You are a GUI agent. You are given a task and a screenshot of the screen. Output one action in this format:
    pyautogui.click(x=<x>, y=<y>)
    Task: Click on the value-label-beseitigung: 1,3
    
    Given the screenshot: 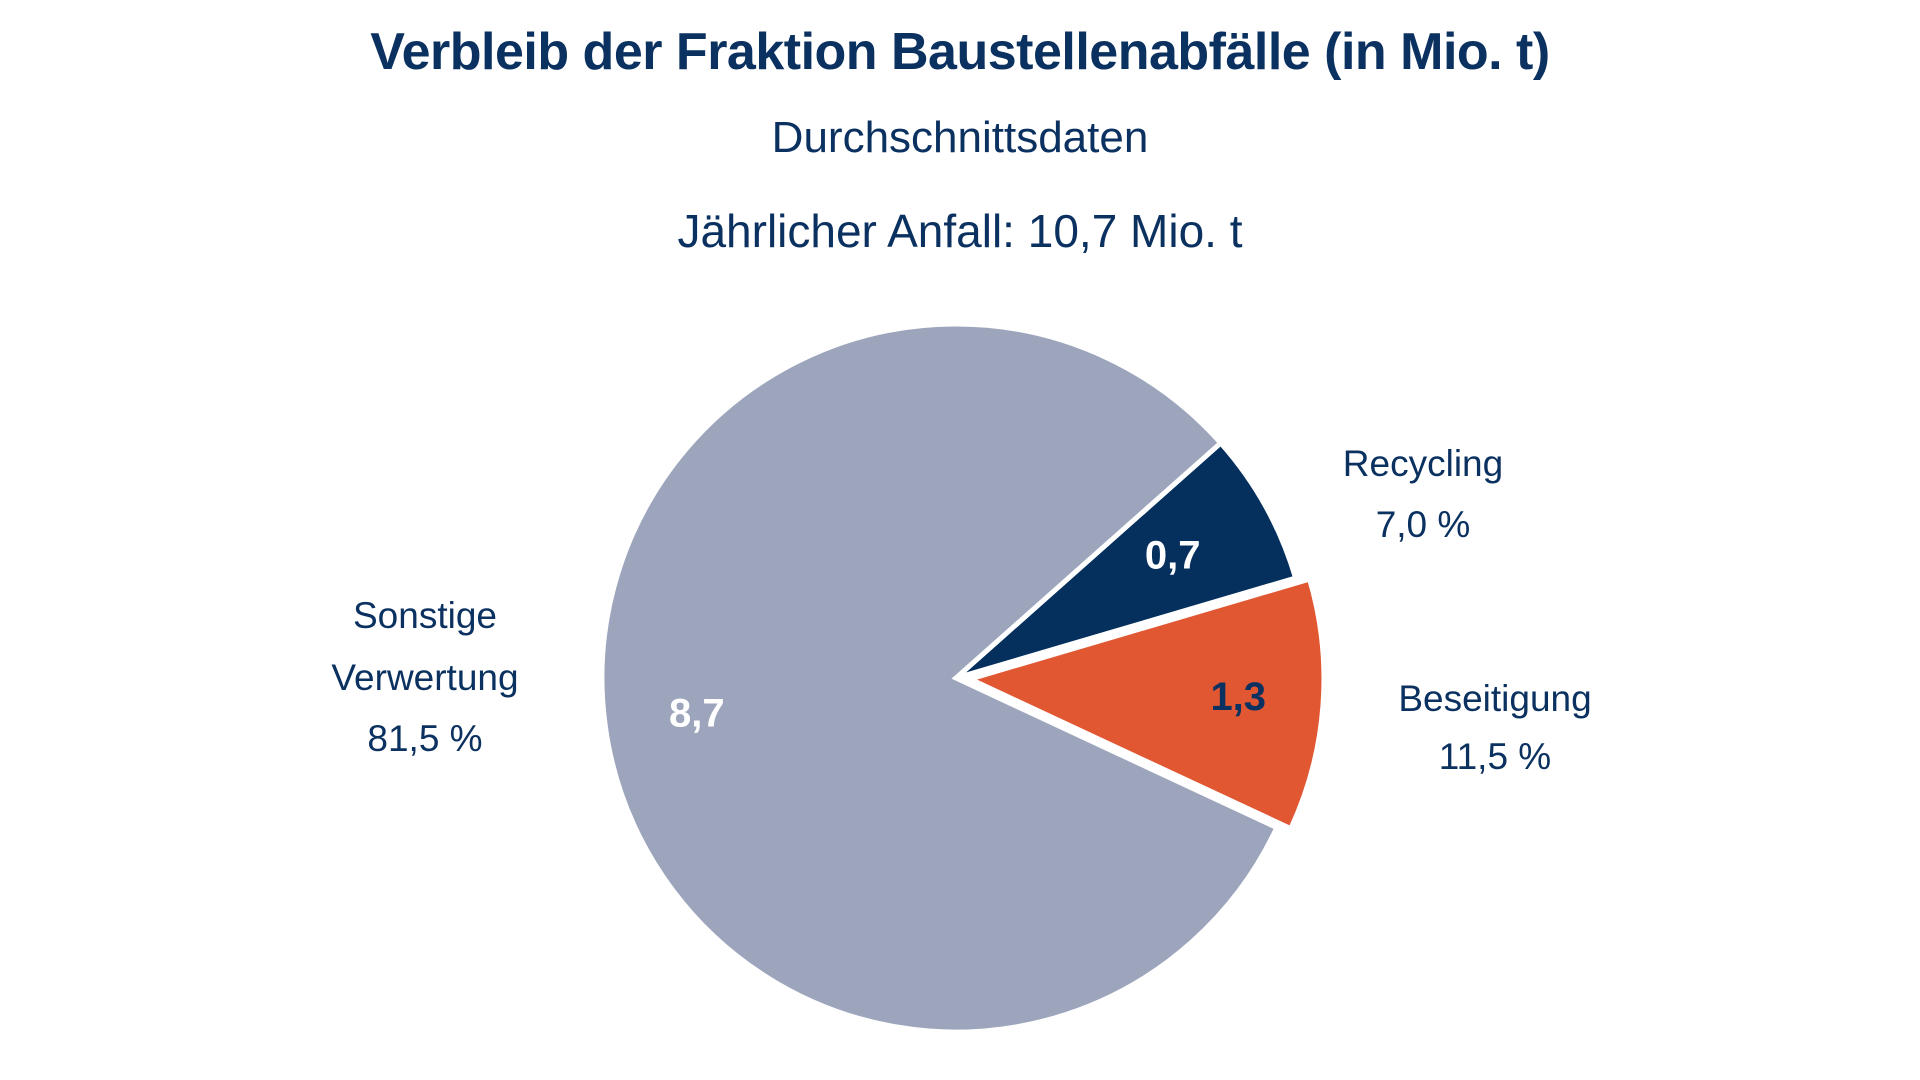 What is the action you would take?
    pyautogui.click(x=1238, y=697)
    